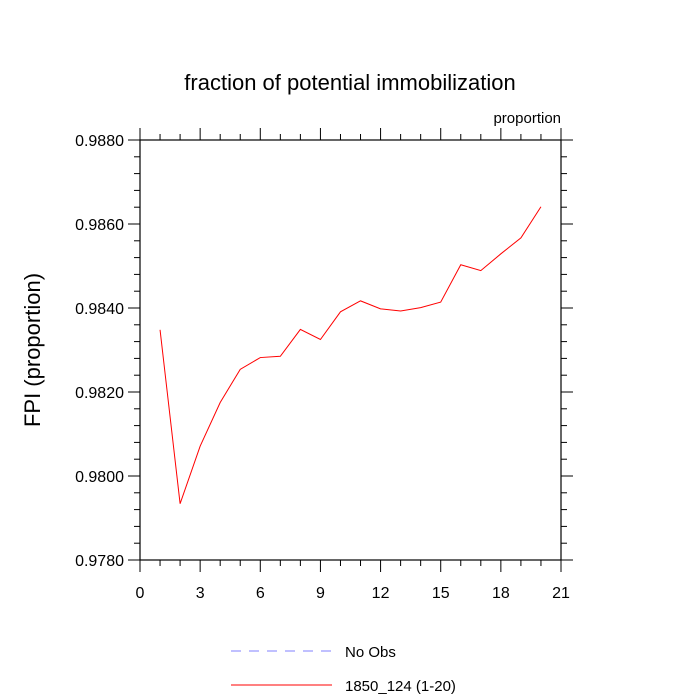 The height and width of the screenshot is (700, 700). Describe the element at coordinates (381, 593) in the screenshot. I see `x-tick-label: 12` at that location.